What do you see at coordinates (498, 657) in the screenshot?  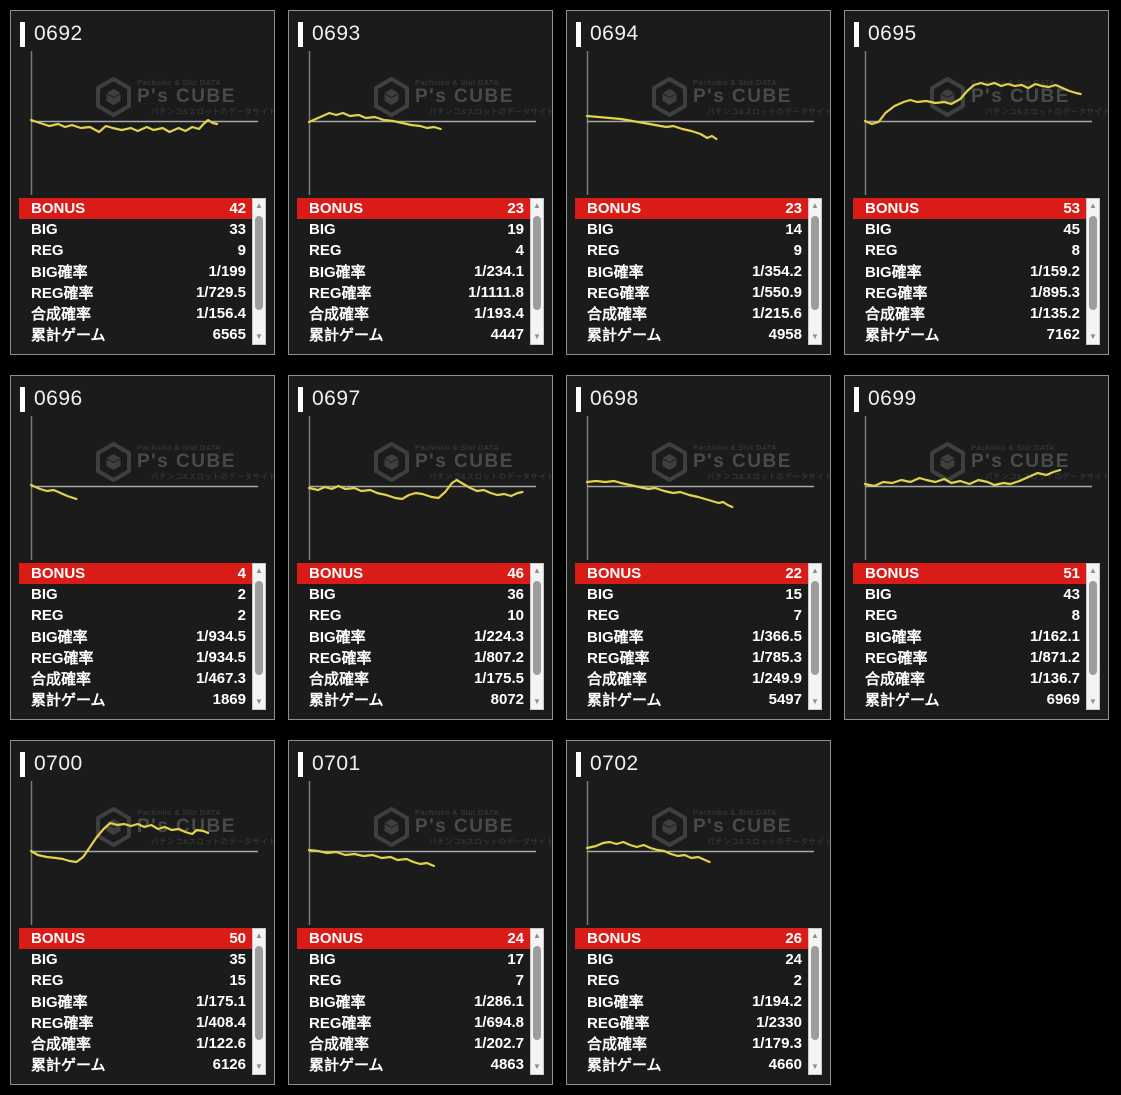 I see `stat-value: 1/807.2` at bounding box center [498, 657].